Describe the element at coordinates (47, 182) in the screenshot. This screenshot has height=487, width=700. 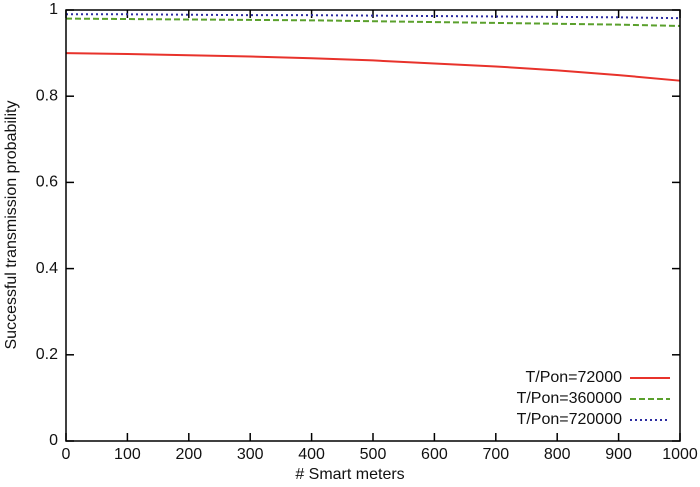
I see `y-tick-label: 0.6` at that location.